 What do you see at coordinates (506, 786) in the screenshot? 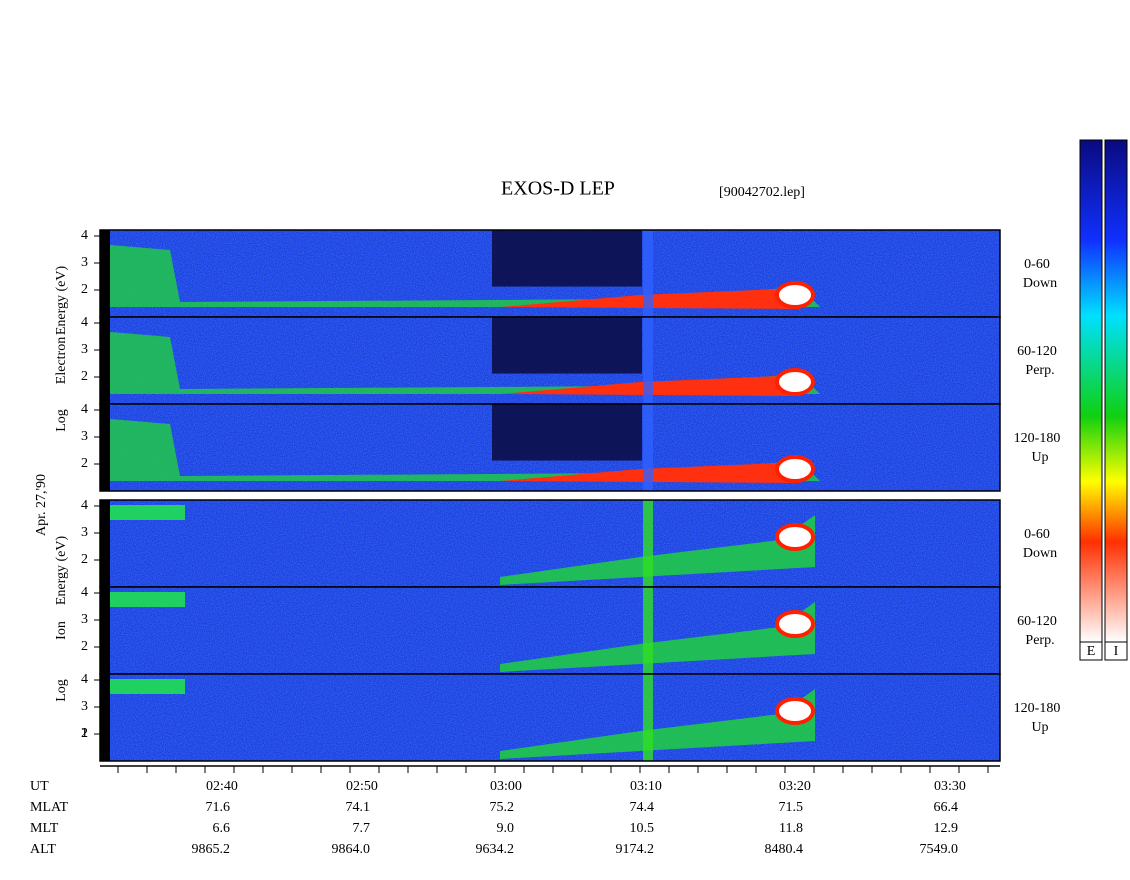
I see `row-value: 03:00` at bounding box center [506, 786].